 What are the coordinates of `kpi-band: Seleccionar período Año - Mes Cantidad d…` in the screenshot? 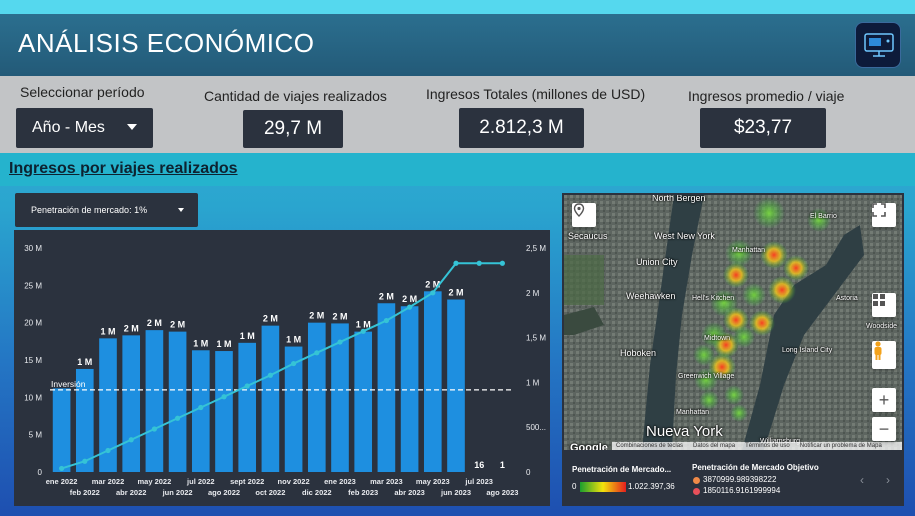 It's located at (457, 114).